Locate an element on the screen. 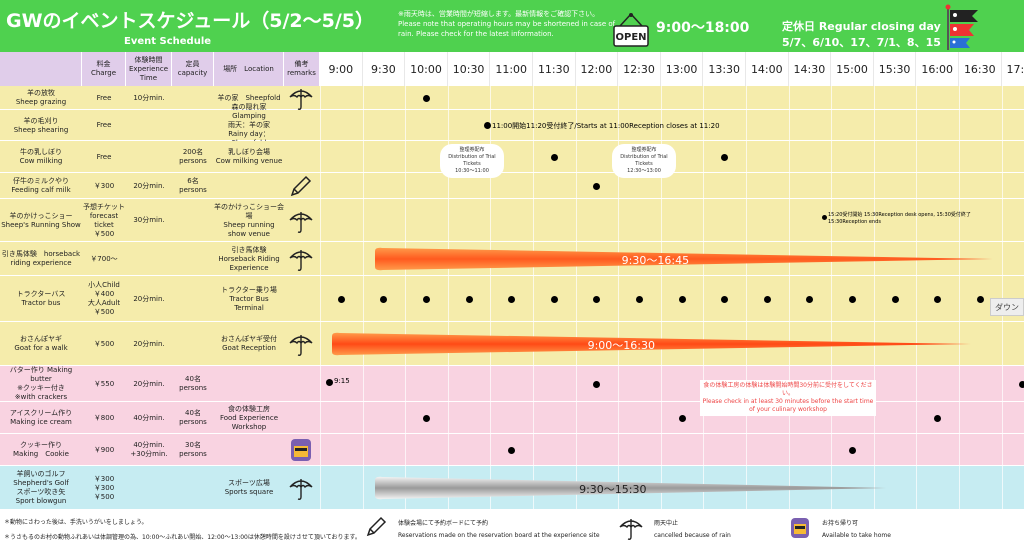 This screenshot has height=547, width=1024. workshop-note-line: 食の体験工房の体験は体験開始時間30分前に受付をしてください。 is located at coordinates (788, 389).